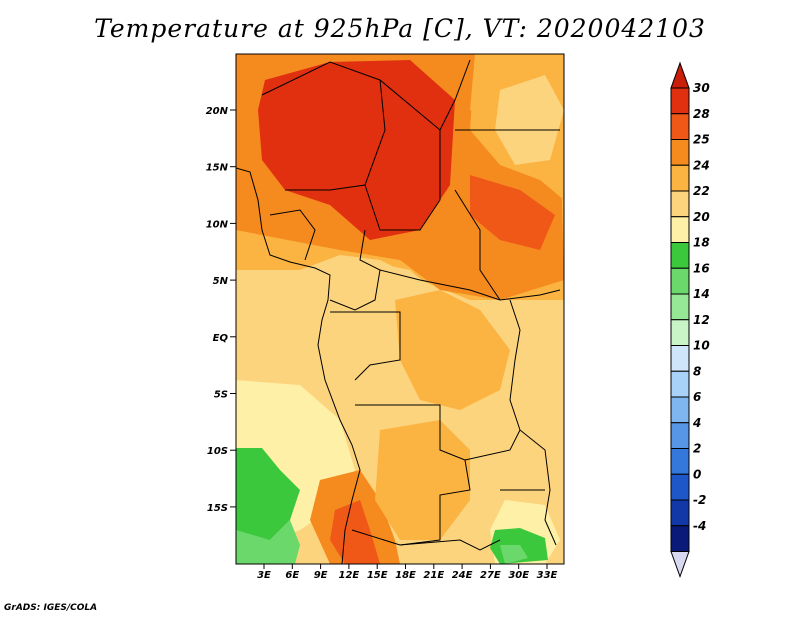  Describe the element at coordinates (697, 449) in the screenshot. I see `colorbar-label: 2` at that location.